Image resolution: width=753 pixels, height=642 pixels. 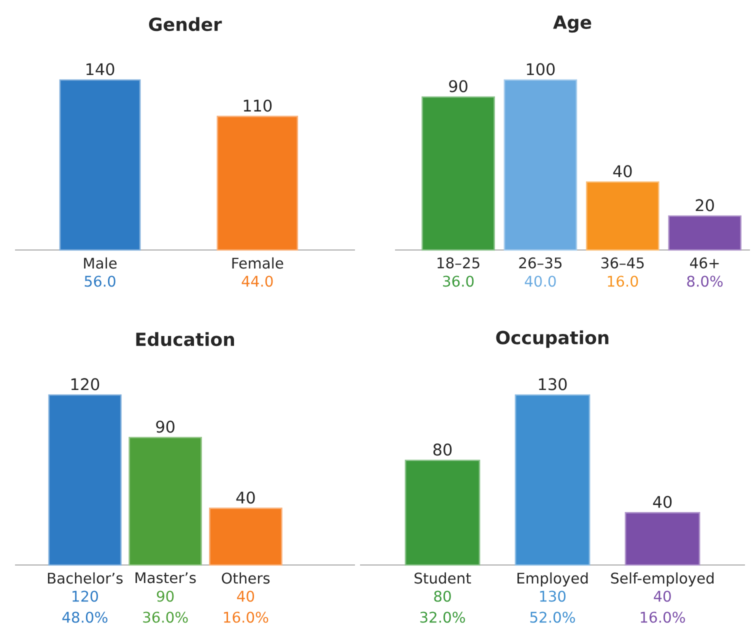 What do you see at coordinates (258, 263) in the screenshot?
I see `x-tick-label: Female` at bounding box center [258, 263].